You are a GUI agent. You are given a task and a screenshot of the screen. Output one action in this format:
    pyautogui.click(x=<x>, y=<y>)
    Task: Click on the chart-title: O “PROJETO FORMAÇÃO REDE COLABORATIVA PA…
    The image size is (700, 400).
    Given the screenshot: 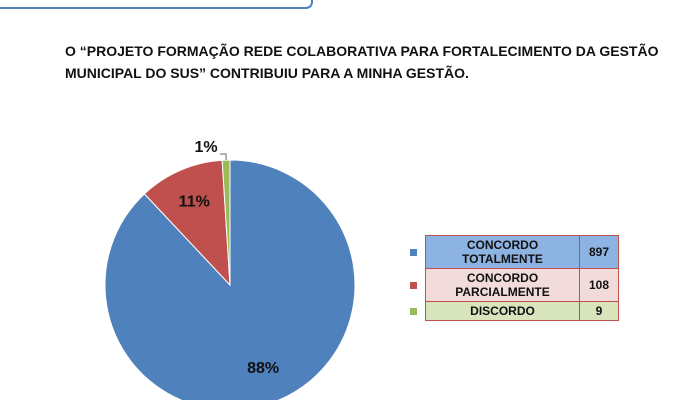 What is the action you would take?
    pyautogui.click(x=362, y=62)
    